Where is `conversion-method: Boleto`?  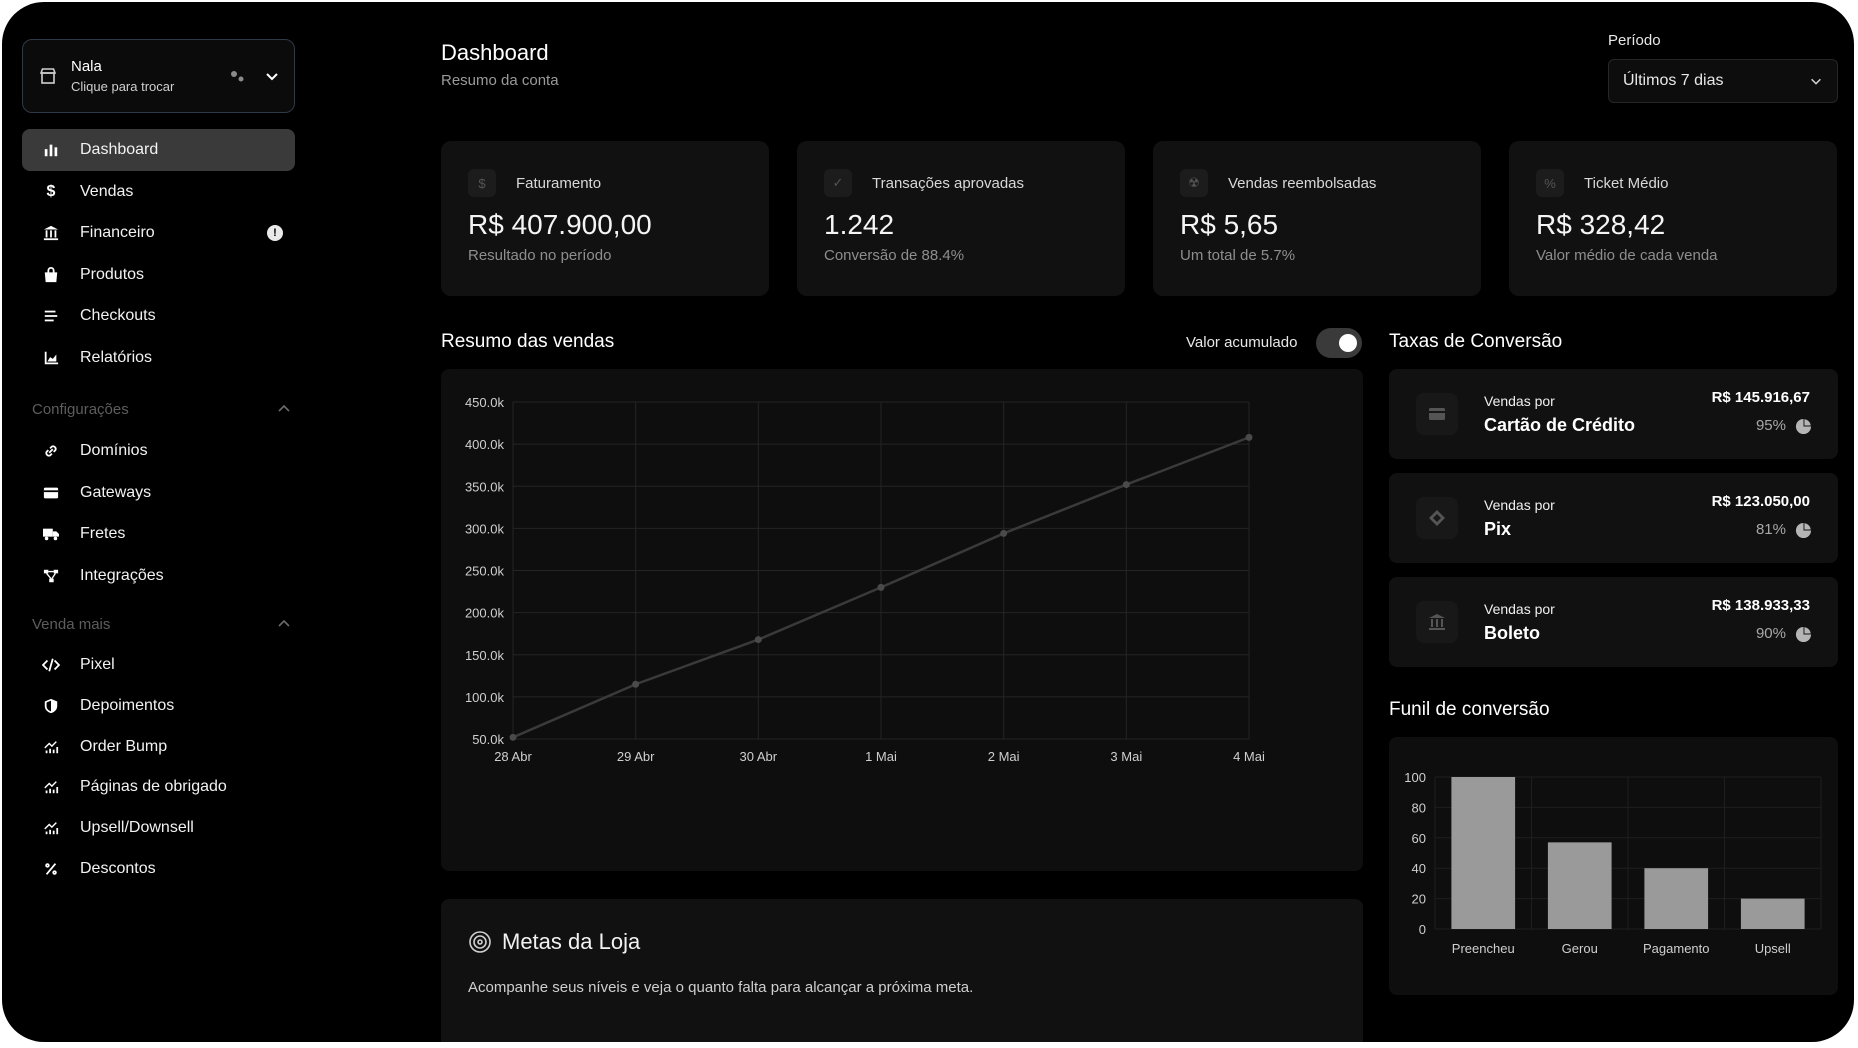
conversion-method: Boleto is located at coordinates (1512, 633).